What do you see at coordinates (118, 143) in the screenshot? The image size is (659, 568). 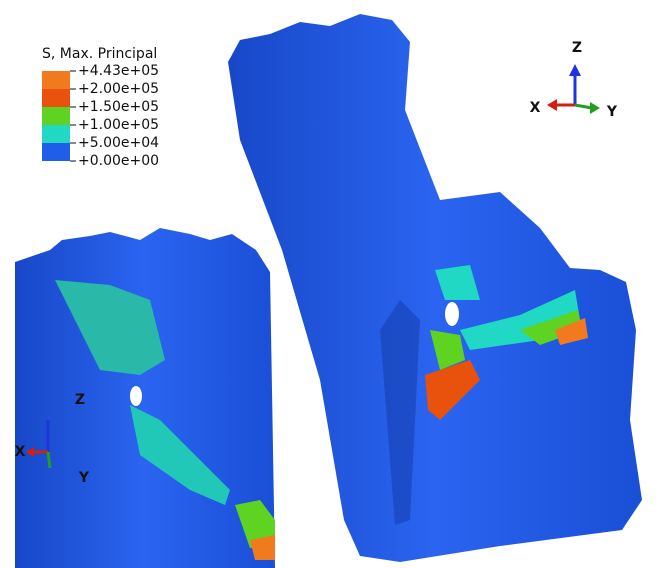 I see `legend-label: +5.00e+04` at bounding box center [118, 143].